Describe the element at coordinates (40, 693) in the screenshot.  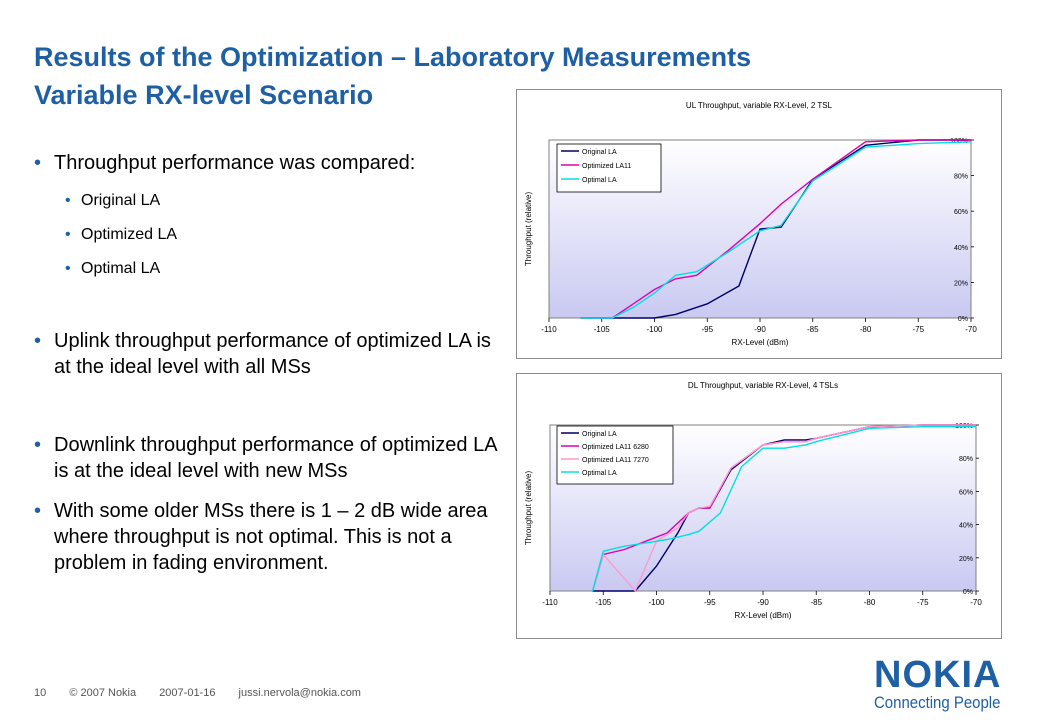
I see `page-number: 10` at that location.